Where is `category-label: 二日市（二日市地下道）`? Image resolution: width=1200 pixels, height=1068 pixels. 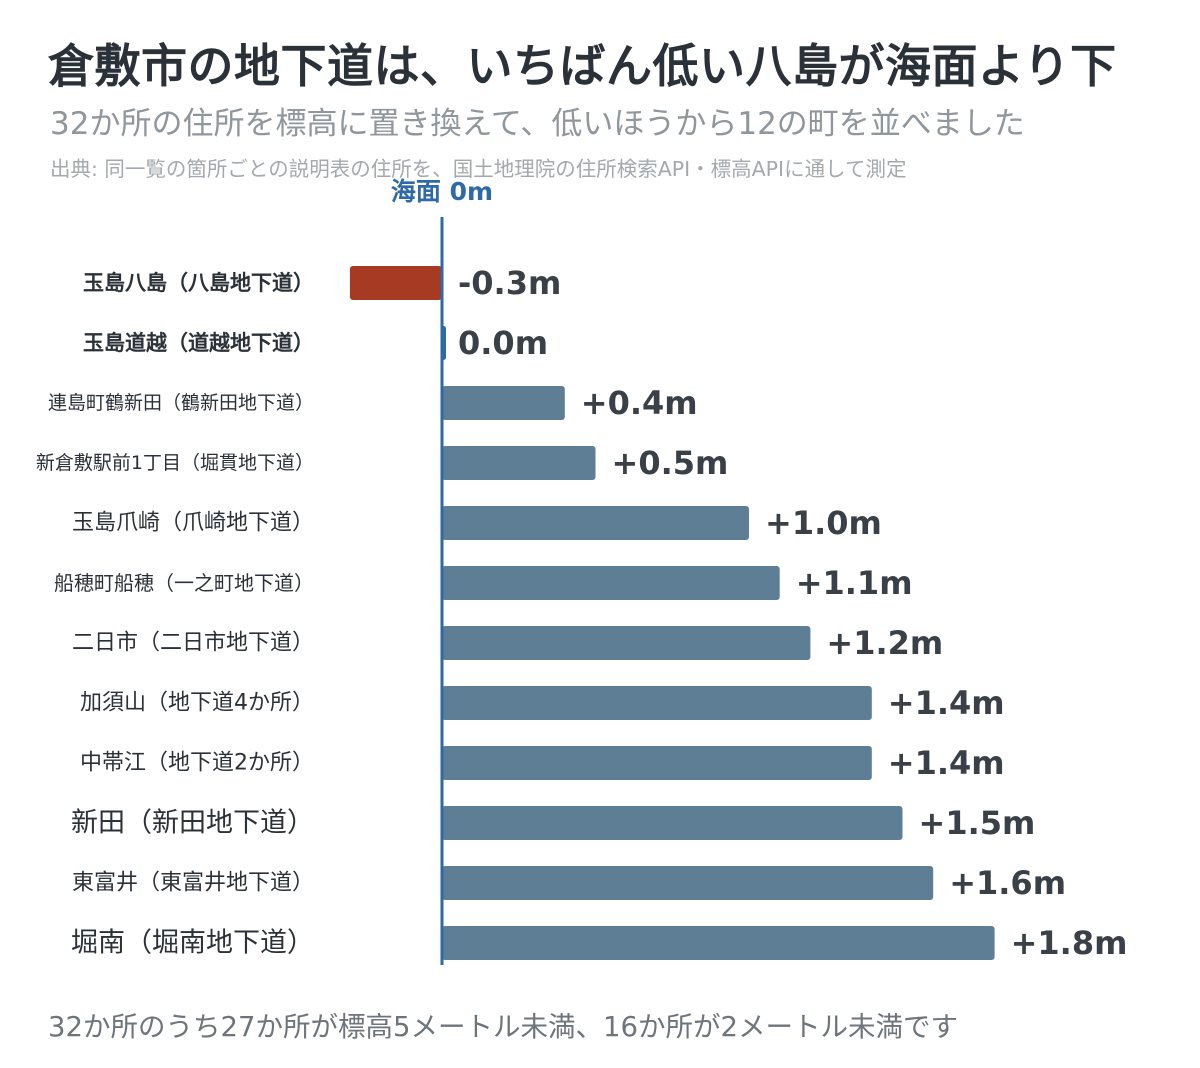 category-label: 二日市（二日市地下道） is located at coordinates (193, 643).